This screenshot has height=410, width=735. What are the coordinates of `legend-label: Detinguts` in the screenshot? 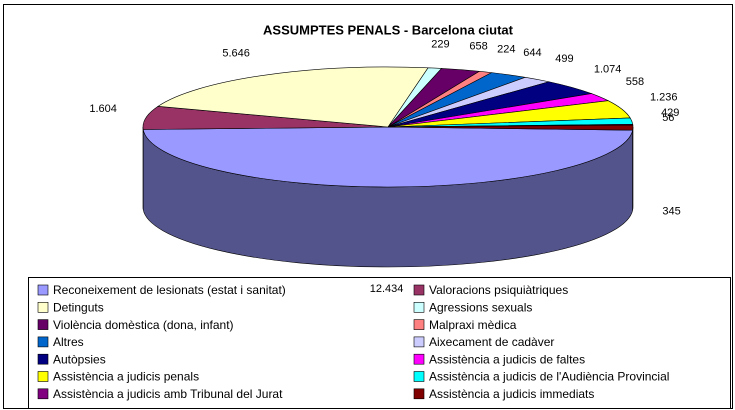 It's located at (78, 307).